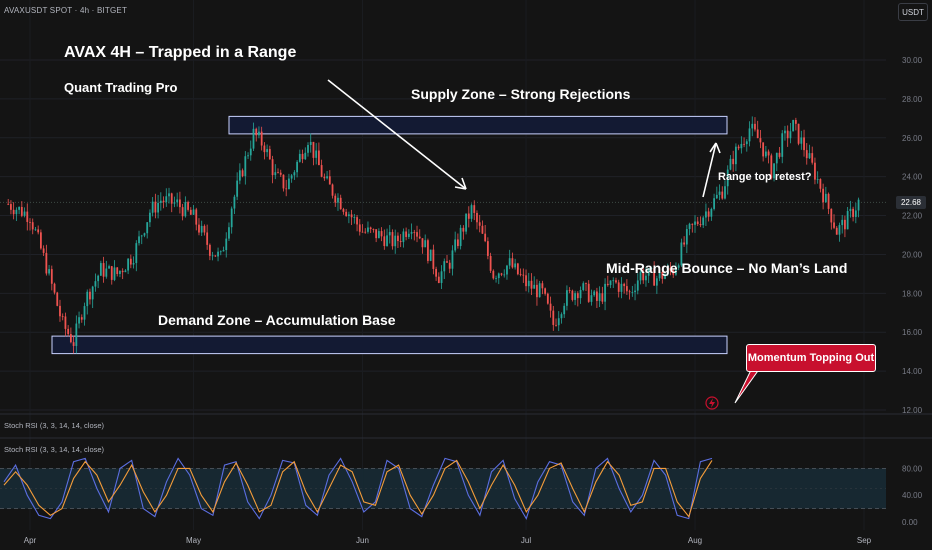  I want to click on trend-arrow-head, so click(460, 183).